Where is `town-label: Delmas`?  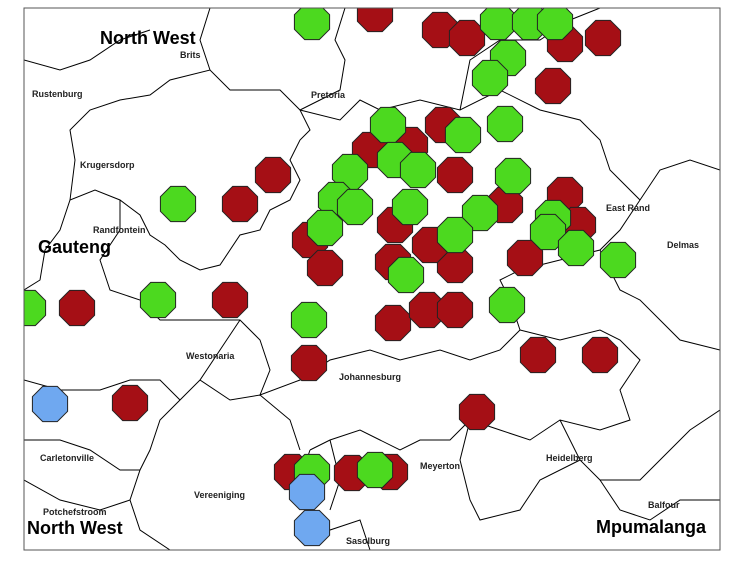 town-label: Delmas is located at coordinates (683, 245).